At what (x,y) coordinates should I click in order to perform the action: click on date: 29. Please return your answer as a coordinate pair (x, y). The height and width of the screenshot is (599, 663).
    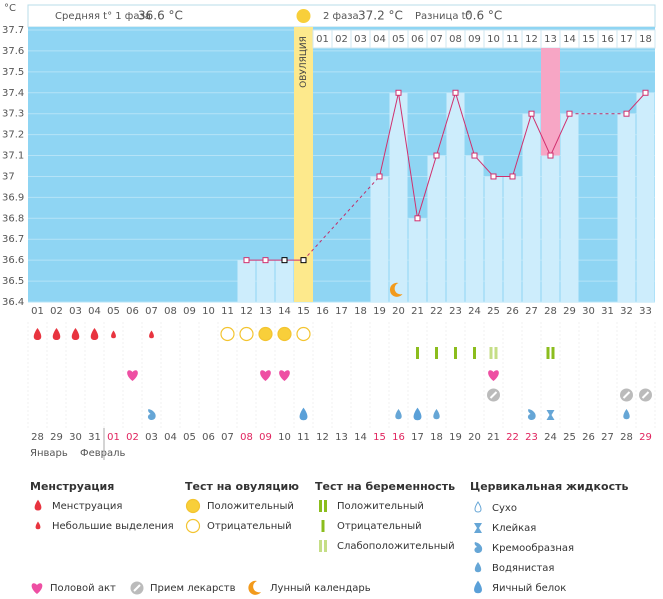
    Looking at the image, I should click on (56, 437).